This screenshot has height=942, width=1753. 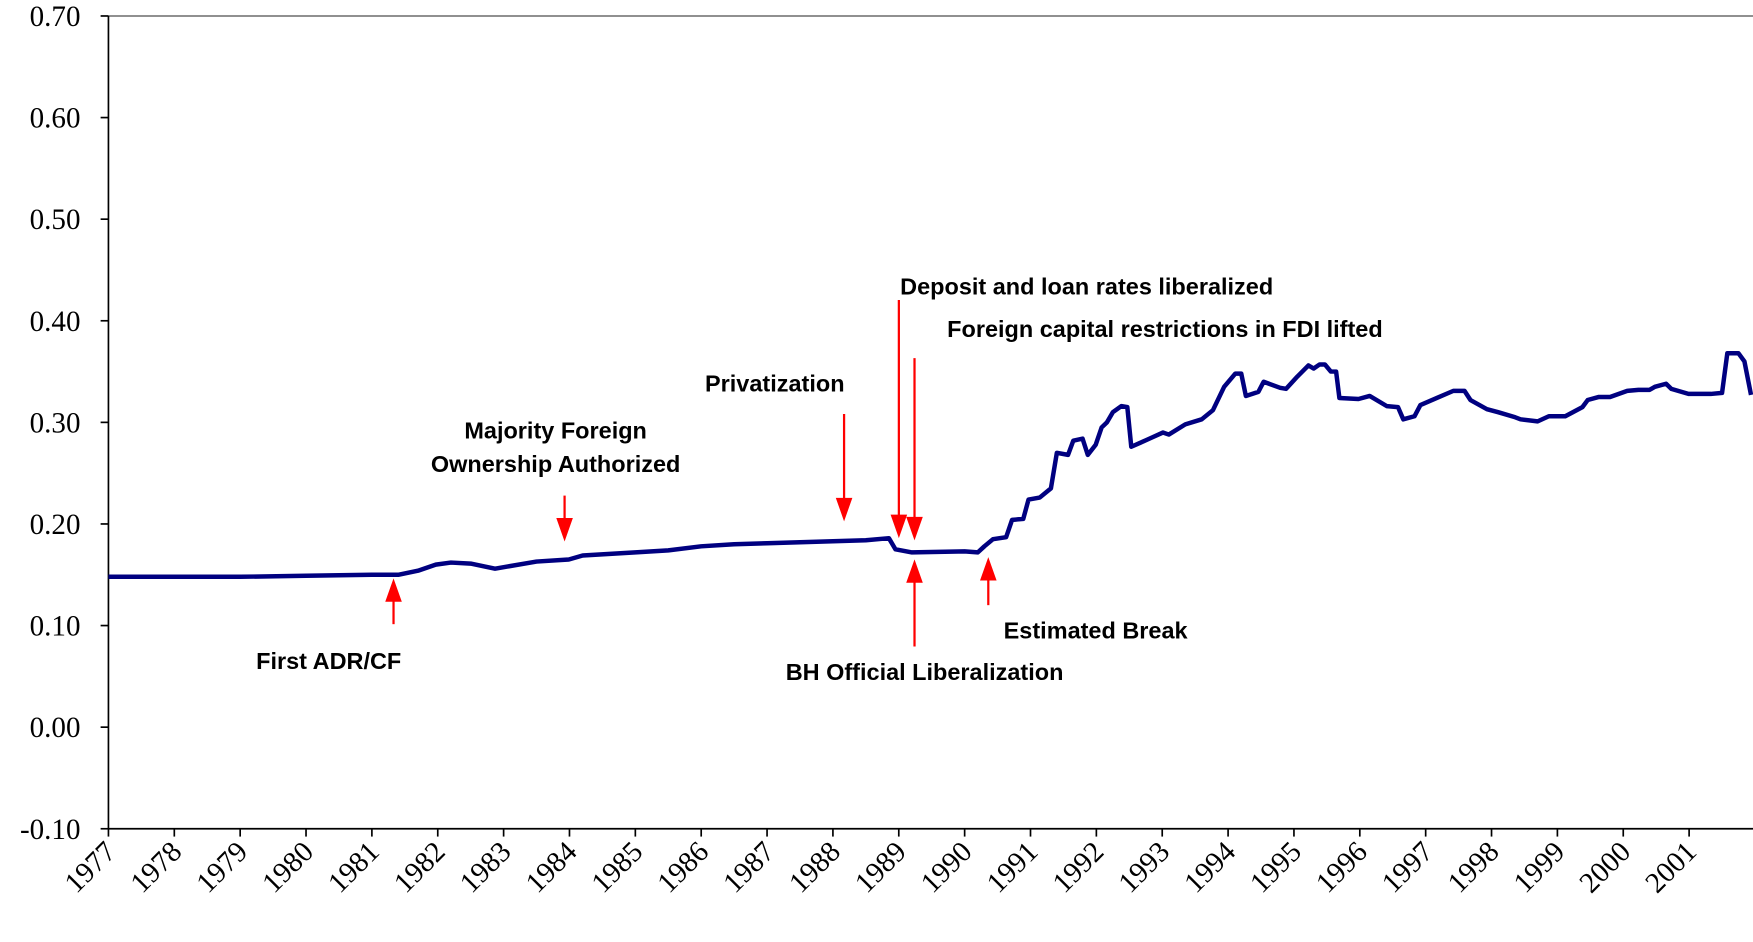 I want to click on annotation: Estimated Break, so click(x=1096, y=631).